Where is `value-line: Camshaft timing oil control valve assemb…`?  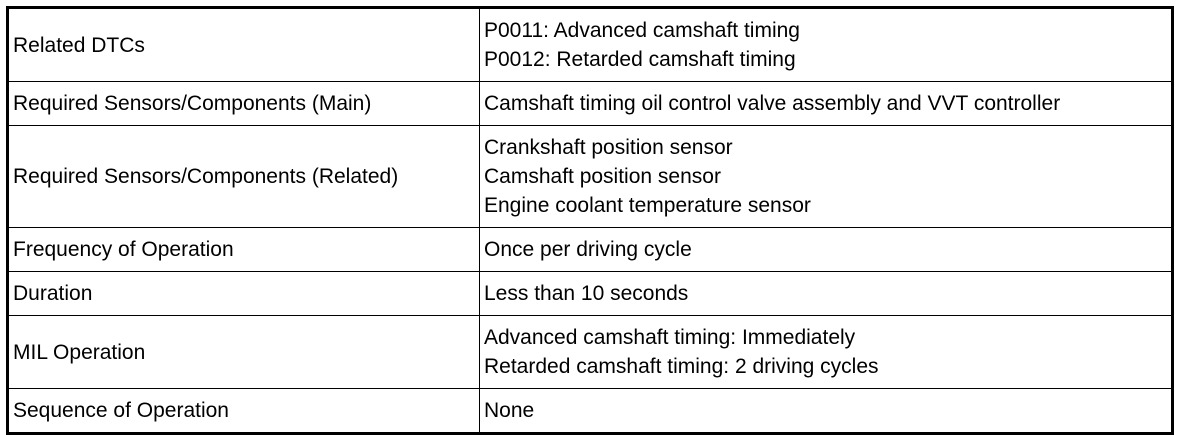 value-line: Camshaft timing oil control valve assemb… is located at coordinates (772, 103).